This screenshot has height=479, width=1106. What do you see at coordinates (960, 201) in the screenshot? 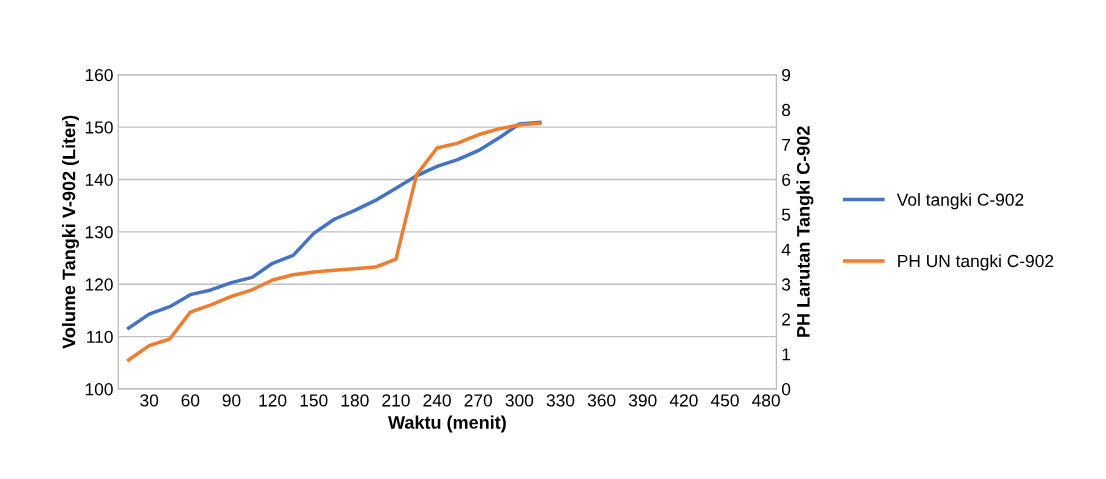
I see `legend-label: Vol tangki C-902` at bounding box center [960, 201].